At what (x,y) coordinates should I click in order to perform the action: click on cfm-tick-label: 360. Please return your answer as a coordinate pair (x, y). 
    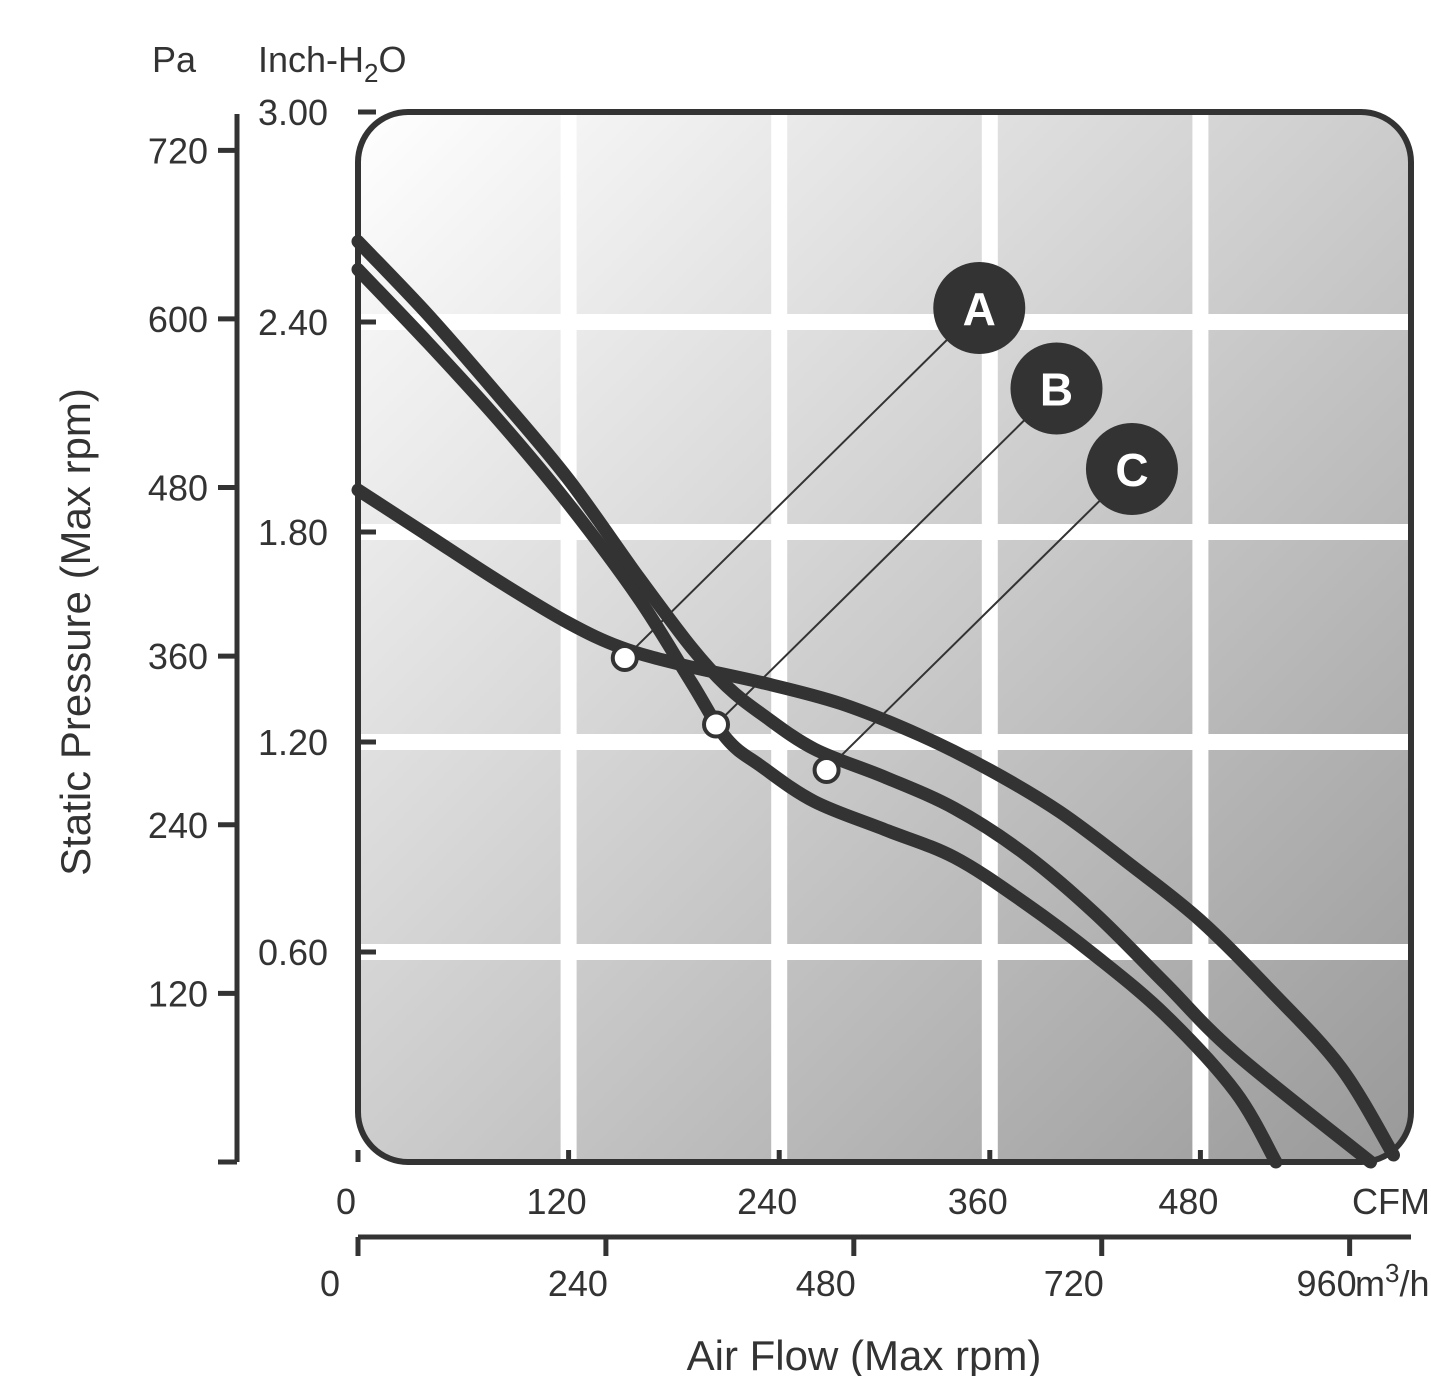
    Looking at the image, I should click on (978, 1201).